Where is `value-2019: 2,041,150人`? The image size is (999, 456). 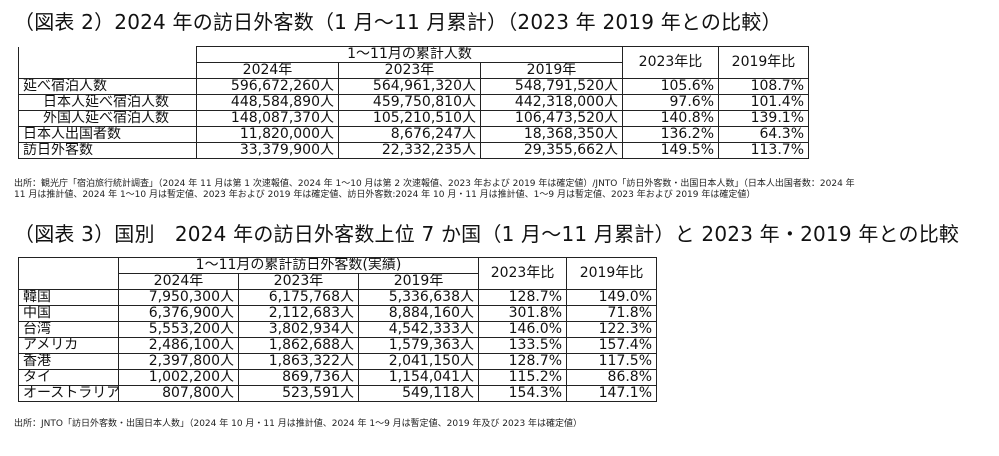
value-2019: 2,041,150人 is located at coordinates (418, 361).